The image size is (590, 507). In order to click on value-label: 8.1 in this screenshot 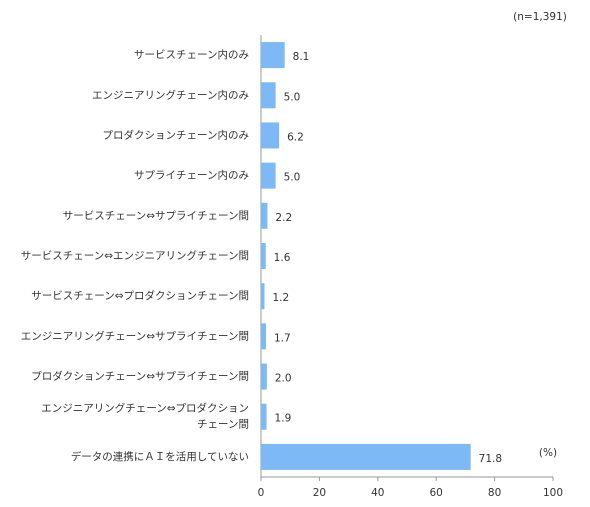, I will do `click(301, 57)`.